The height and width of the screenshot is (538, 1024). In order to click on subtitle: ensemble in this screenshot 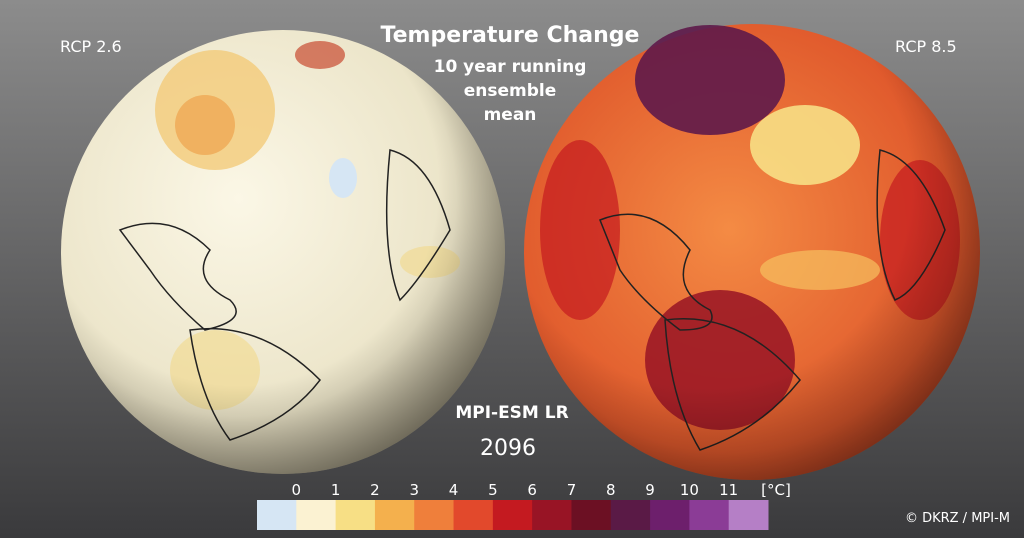, I will do `click(510, 91)`.